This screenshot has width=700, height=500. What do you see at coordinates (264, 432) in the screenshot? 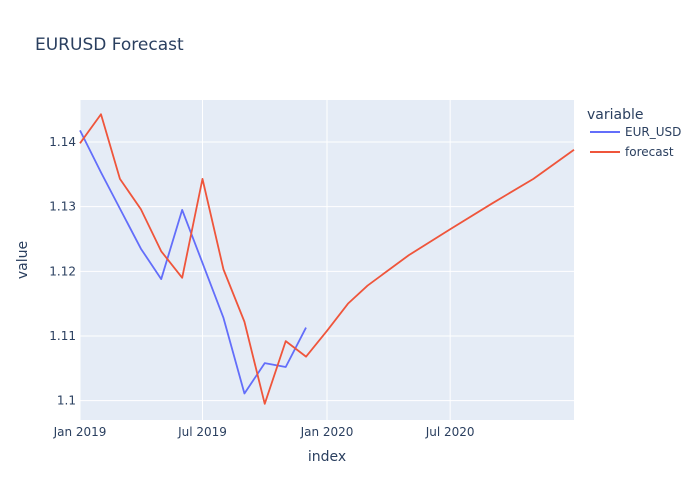
I see `x-tick-labels: Jan 2019 Jul 2019 Jan 2020 Jul 2020` at bounding box center [264, 432].